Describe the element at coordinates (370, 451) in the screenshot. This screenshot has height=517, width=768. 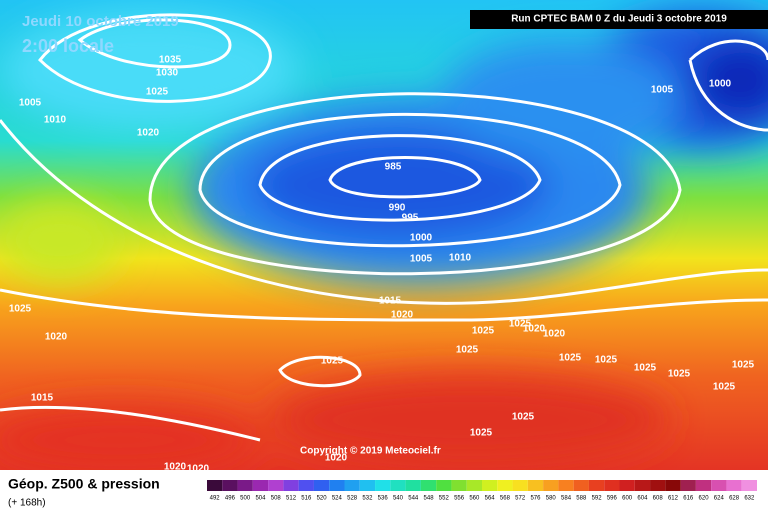
I see `copyright: Copyright © 2019 Meteociel.fr` at that location.